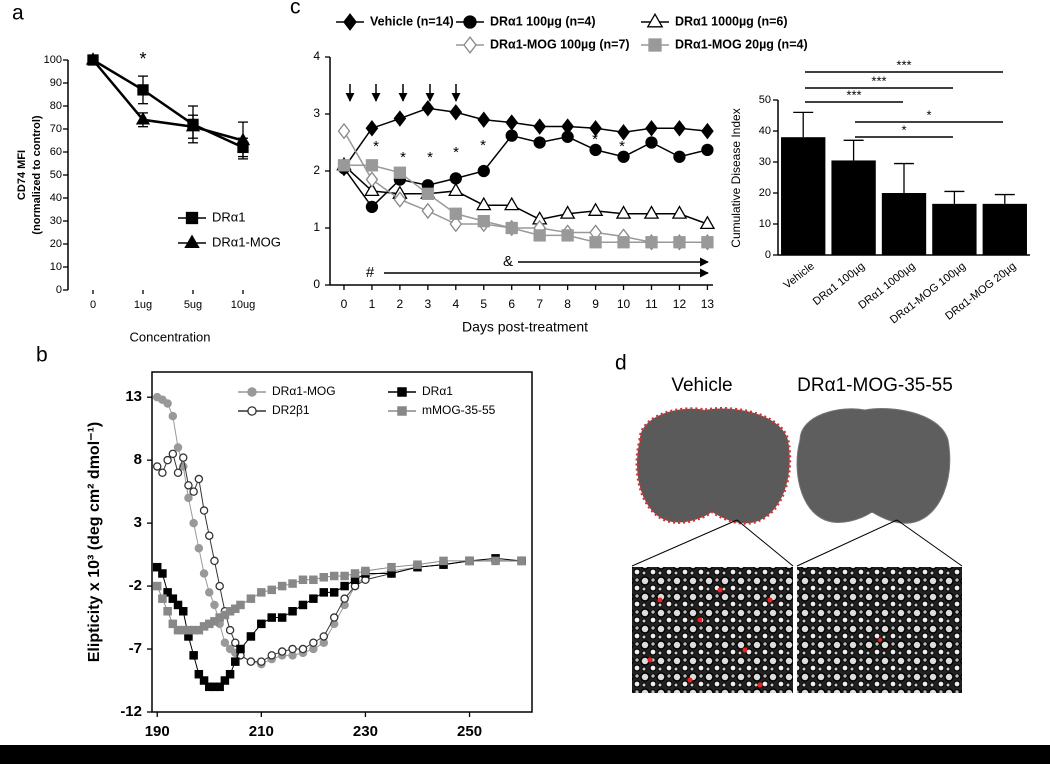 The image size is (1050, 764). What do you see at coordinates (53, 60) in the screenshot?
I see `y-tick-label: 100` at bounding box center [53, 60].